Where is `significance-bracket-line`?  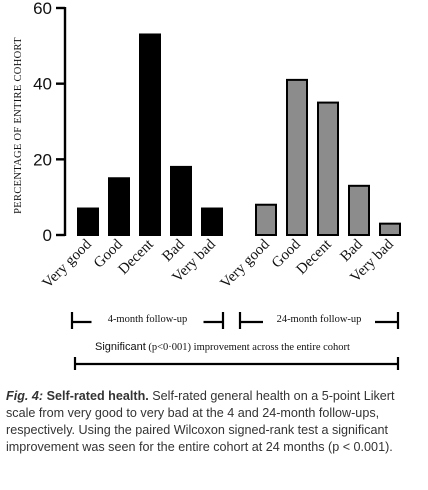 significance-bracket-line is located at coordinates (236, 363).